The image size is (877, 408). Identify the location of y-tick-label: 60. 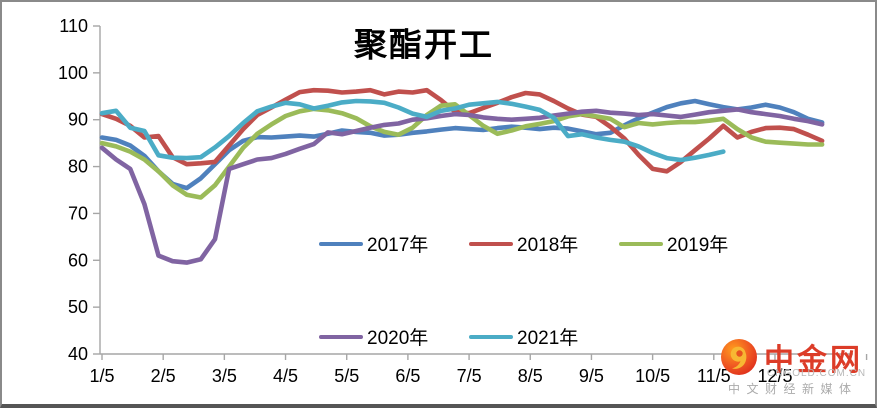
(78, 260).